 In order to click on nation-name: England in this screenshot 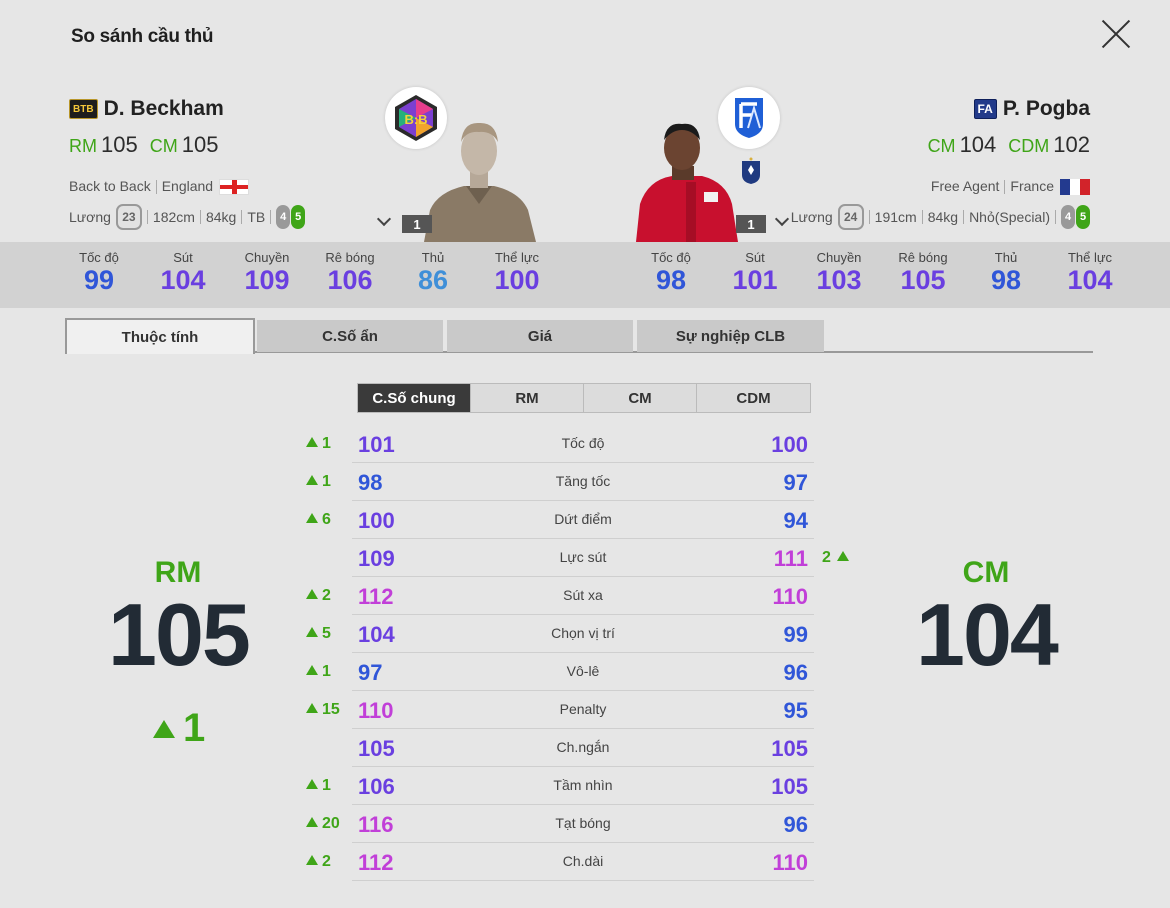, I will do `click(187, 186)`.